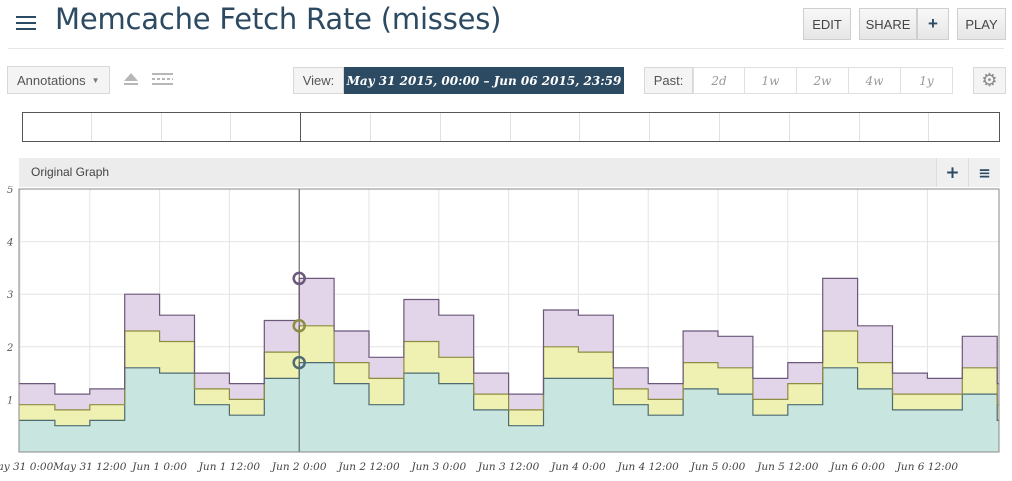 This screenshot has width=1012, height=481. I want to click on x-tick-label: Jun 2 0:00, so click(298, 467).